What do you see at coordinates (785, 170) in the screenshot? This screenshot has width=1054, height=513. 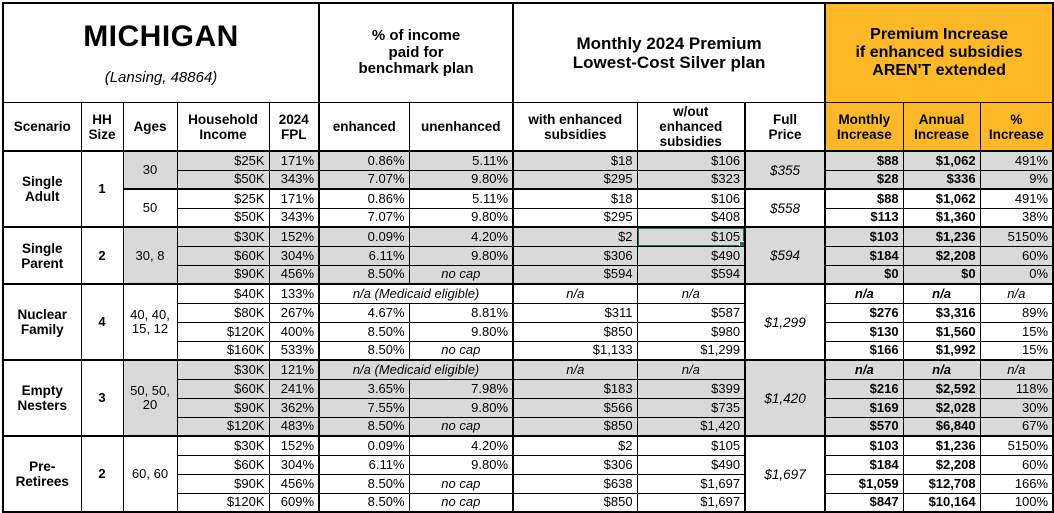 I see `full-price-cell: $355` at bounding box center [785, 170].